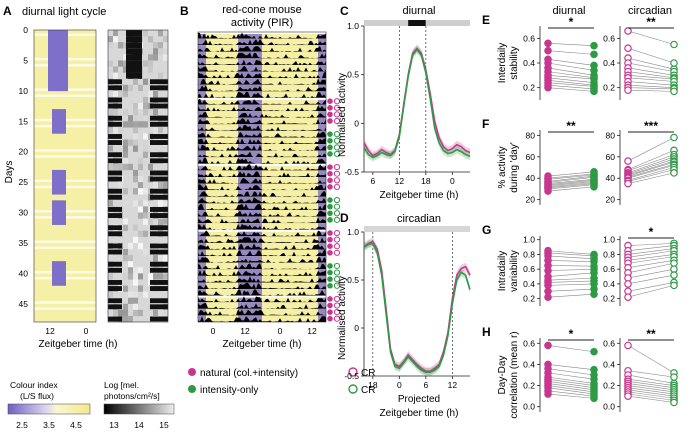 The image size is (700, 433). Describe the element at coordinates (417, 102) in the screenshot. I see `series-error-band` at that location.